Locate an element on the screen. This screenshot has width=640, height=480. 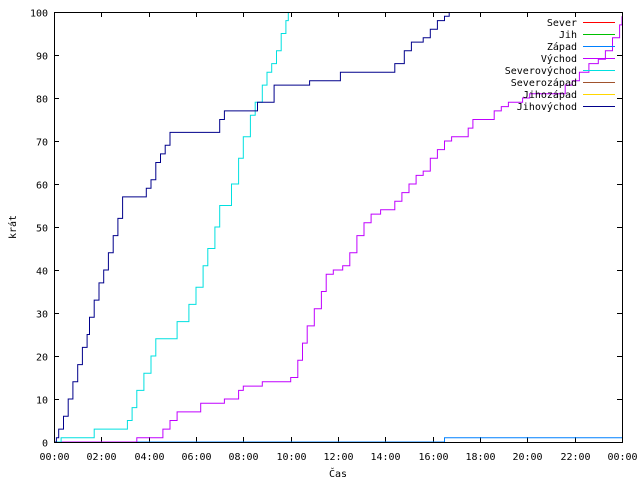
y-tick-label: 40 is located at coordinates (42, 272).